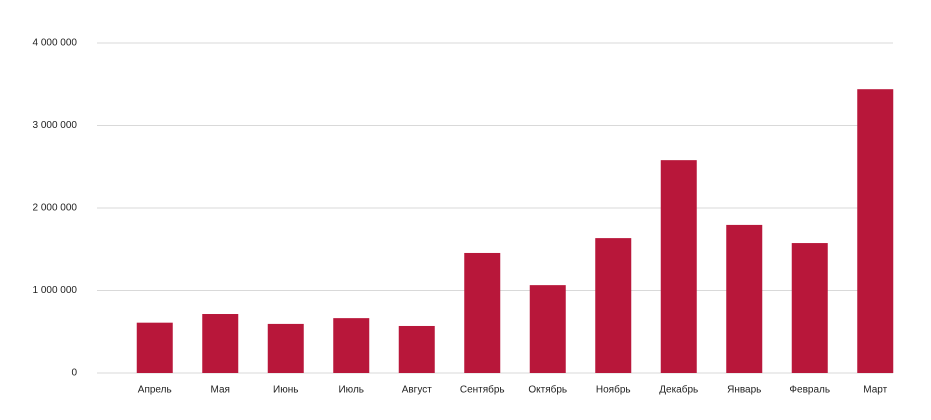 Image resolution: width=931 pixels, height=420 pixels. I want to click on x-tick-label: Апрель, so click(155, 390).